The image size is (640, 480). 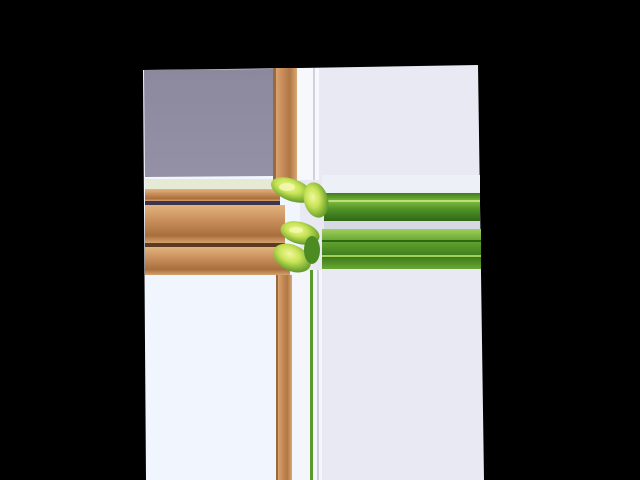 What do you see at coordinates (274, 124) in the screenshot?
I see `wood-post-top-edge` at bounding box center [274, 124].